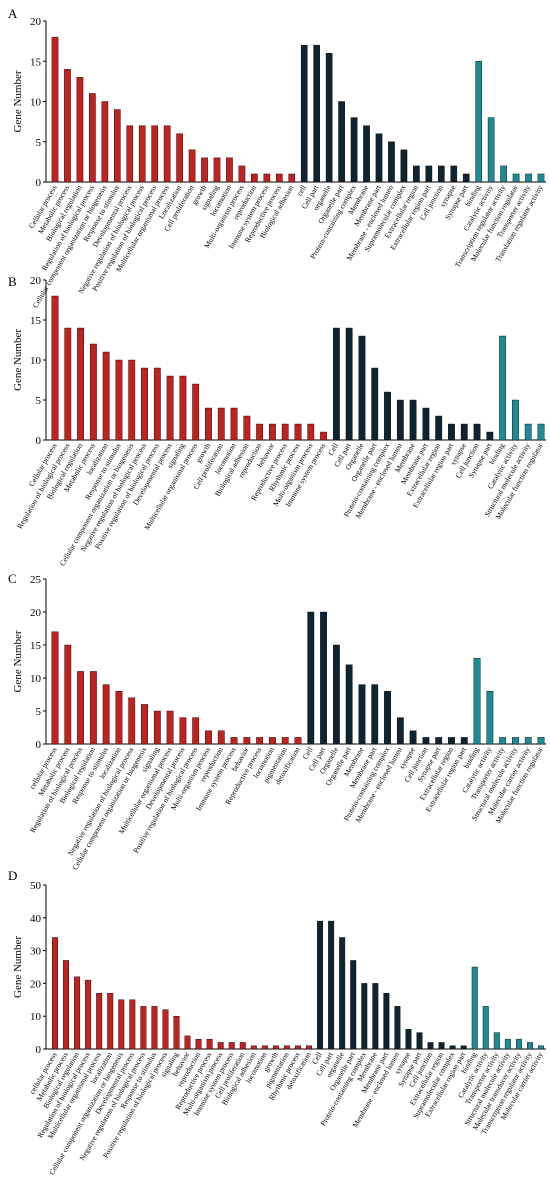  What do you see at coordinates (36, 580) in the screenshot?
I see `y-tick-label: 25` at bounding box center [36, 580].